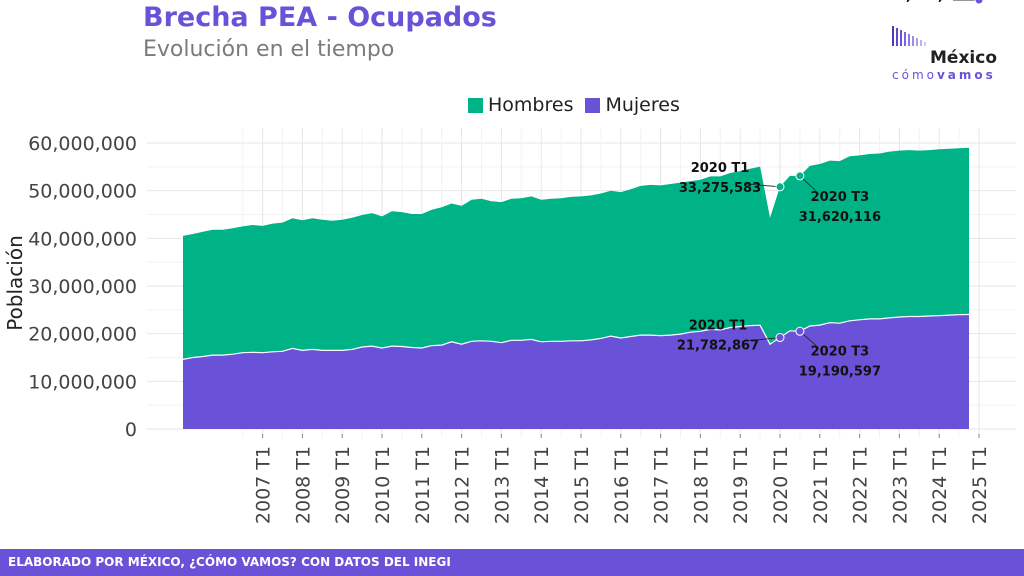  I want to click on x-tick-label: 2013 T1, so click(502, 485).